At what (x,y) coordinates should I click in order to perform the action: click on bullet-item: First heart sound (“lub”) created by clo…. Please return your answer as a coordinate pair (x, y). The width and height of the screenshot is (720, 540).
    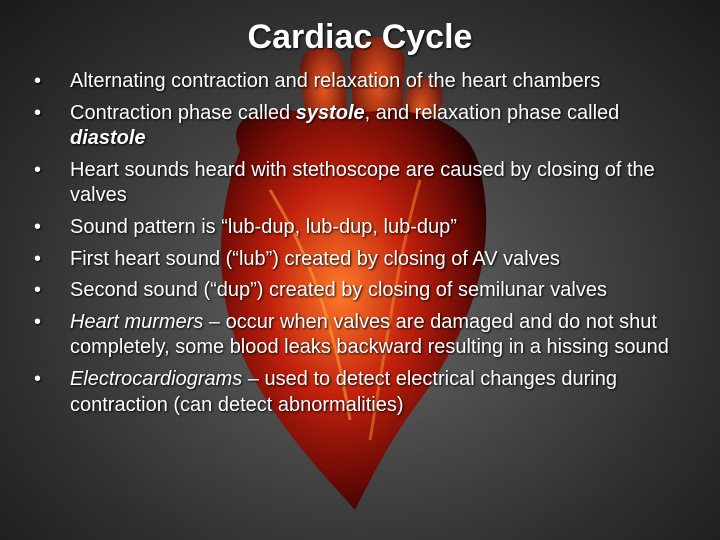
    Looking at the image, I should click on (363, 260).